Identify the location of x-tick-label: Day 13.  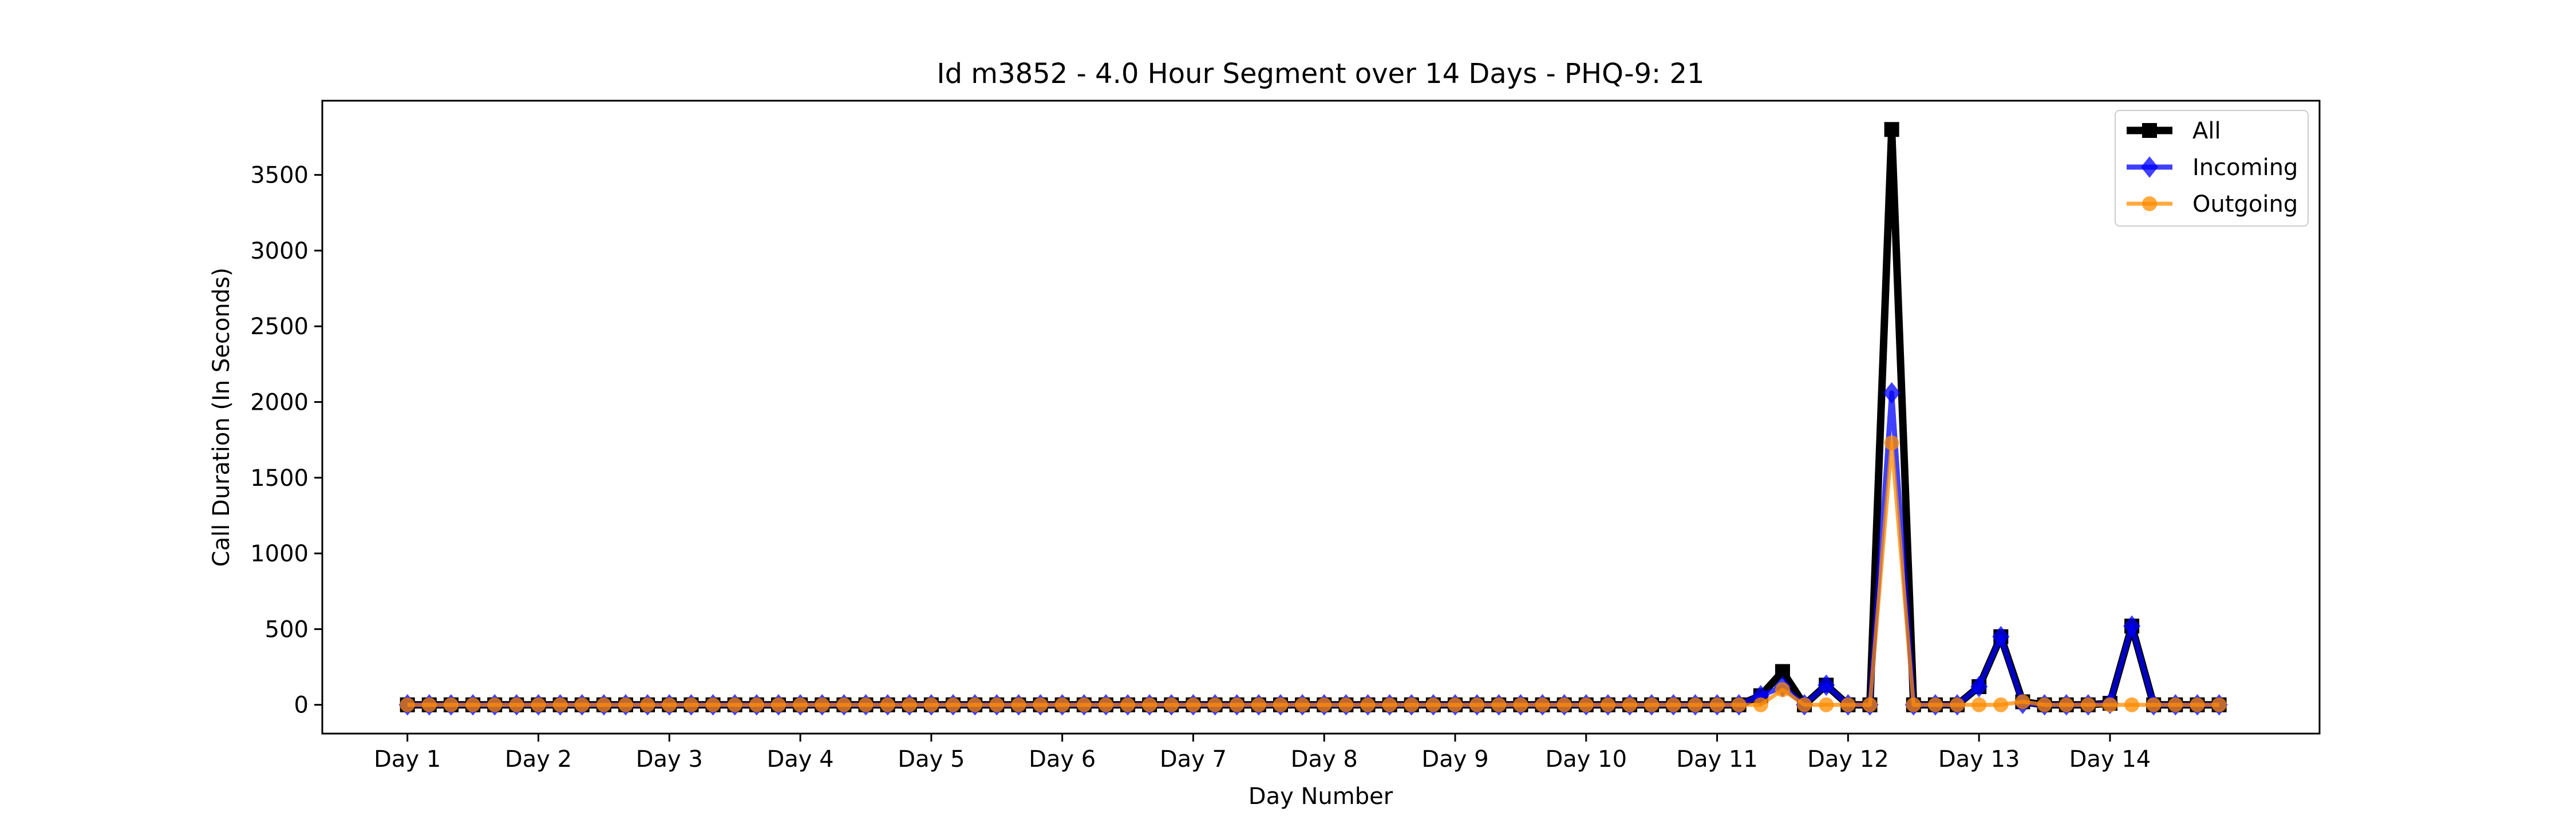
(1979, 759).